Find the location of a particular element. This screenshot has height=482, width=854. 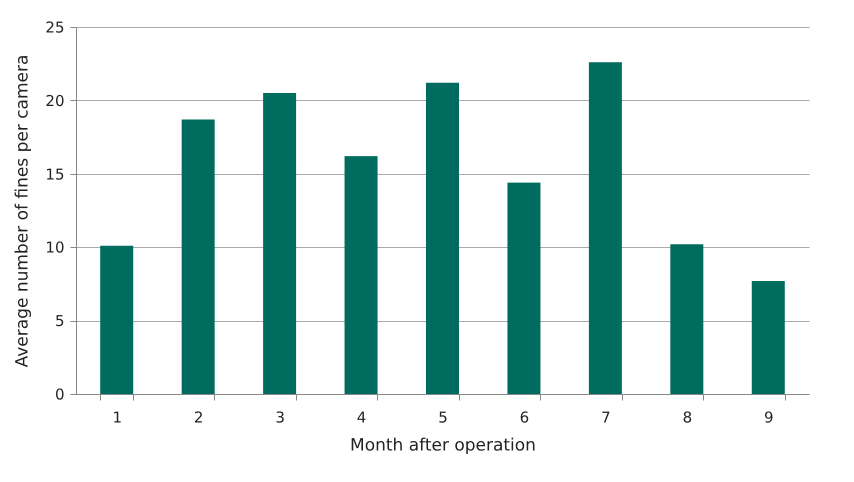

y-axis-title: Average number of fines per camera is located at coordinates (22, 211).